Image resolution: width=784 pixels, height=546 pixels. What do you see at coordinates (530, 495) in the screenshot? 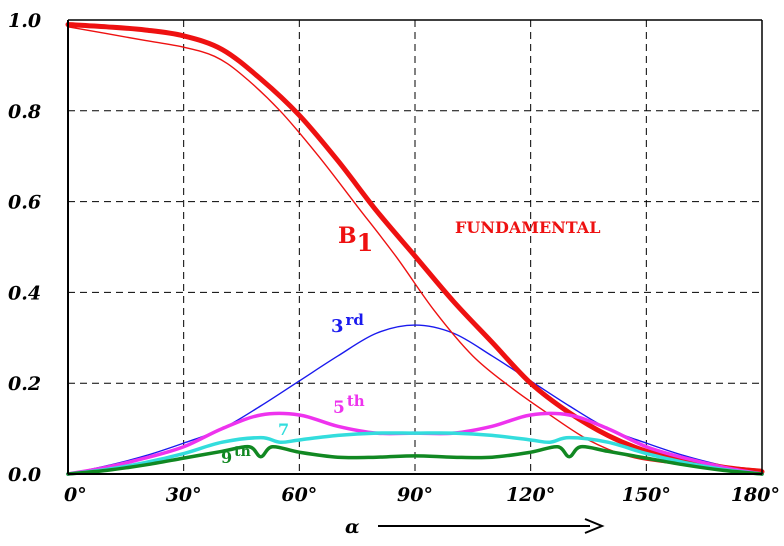
I see `x-tick-label: 120°` at bounding box center [530, 495].